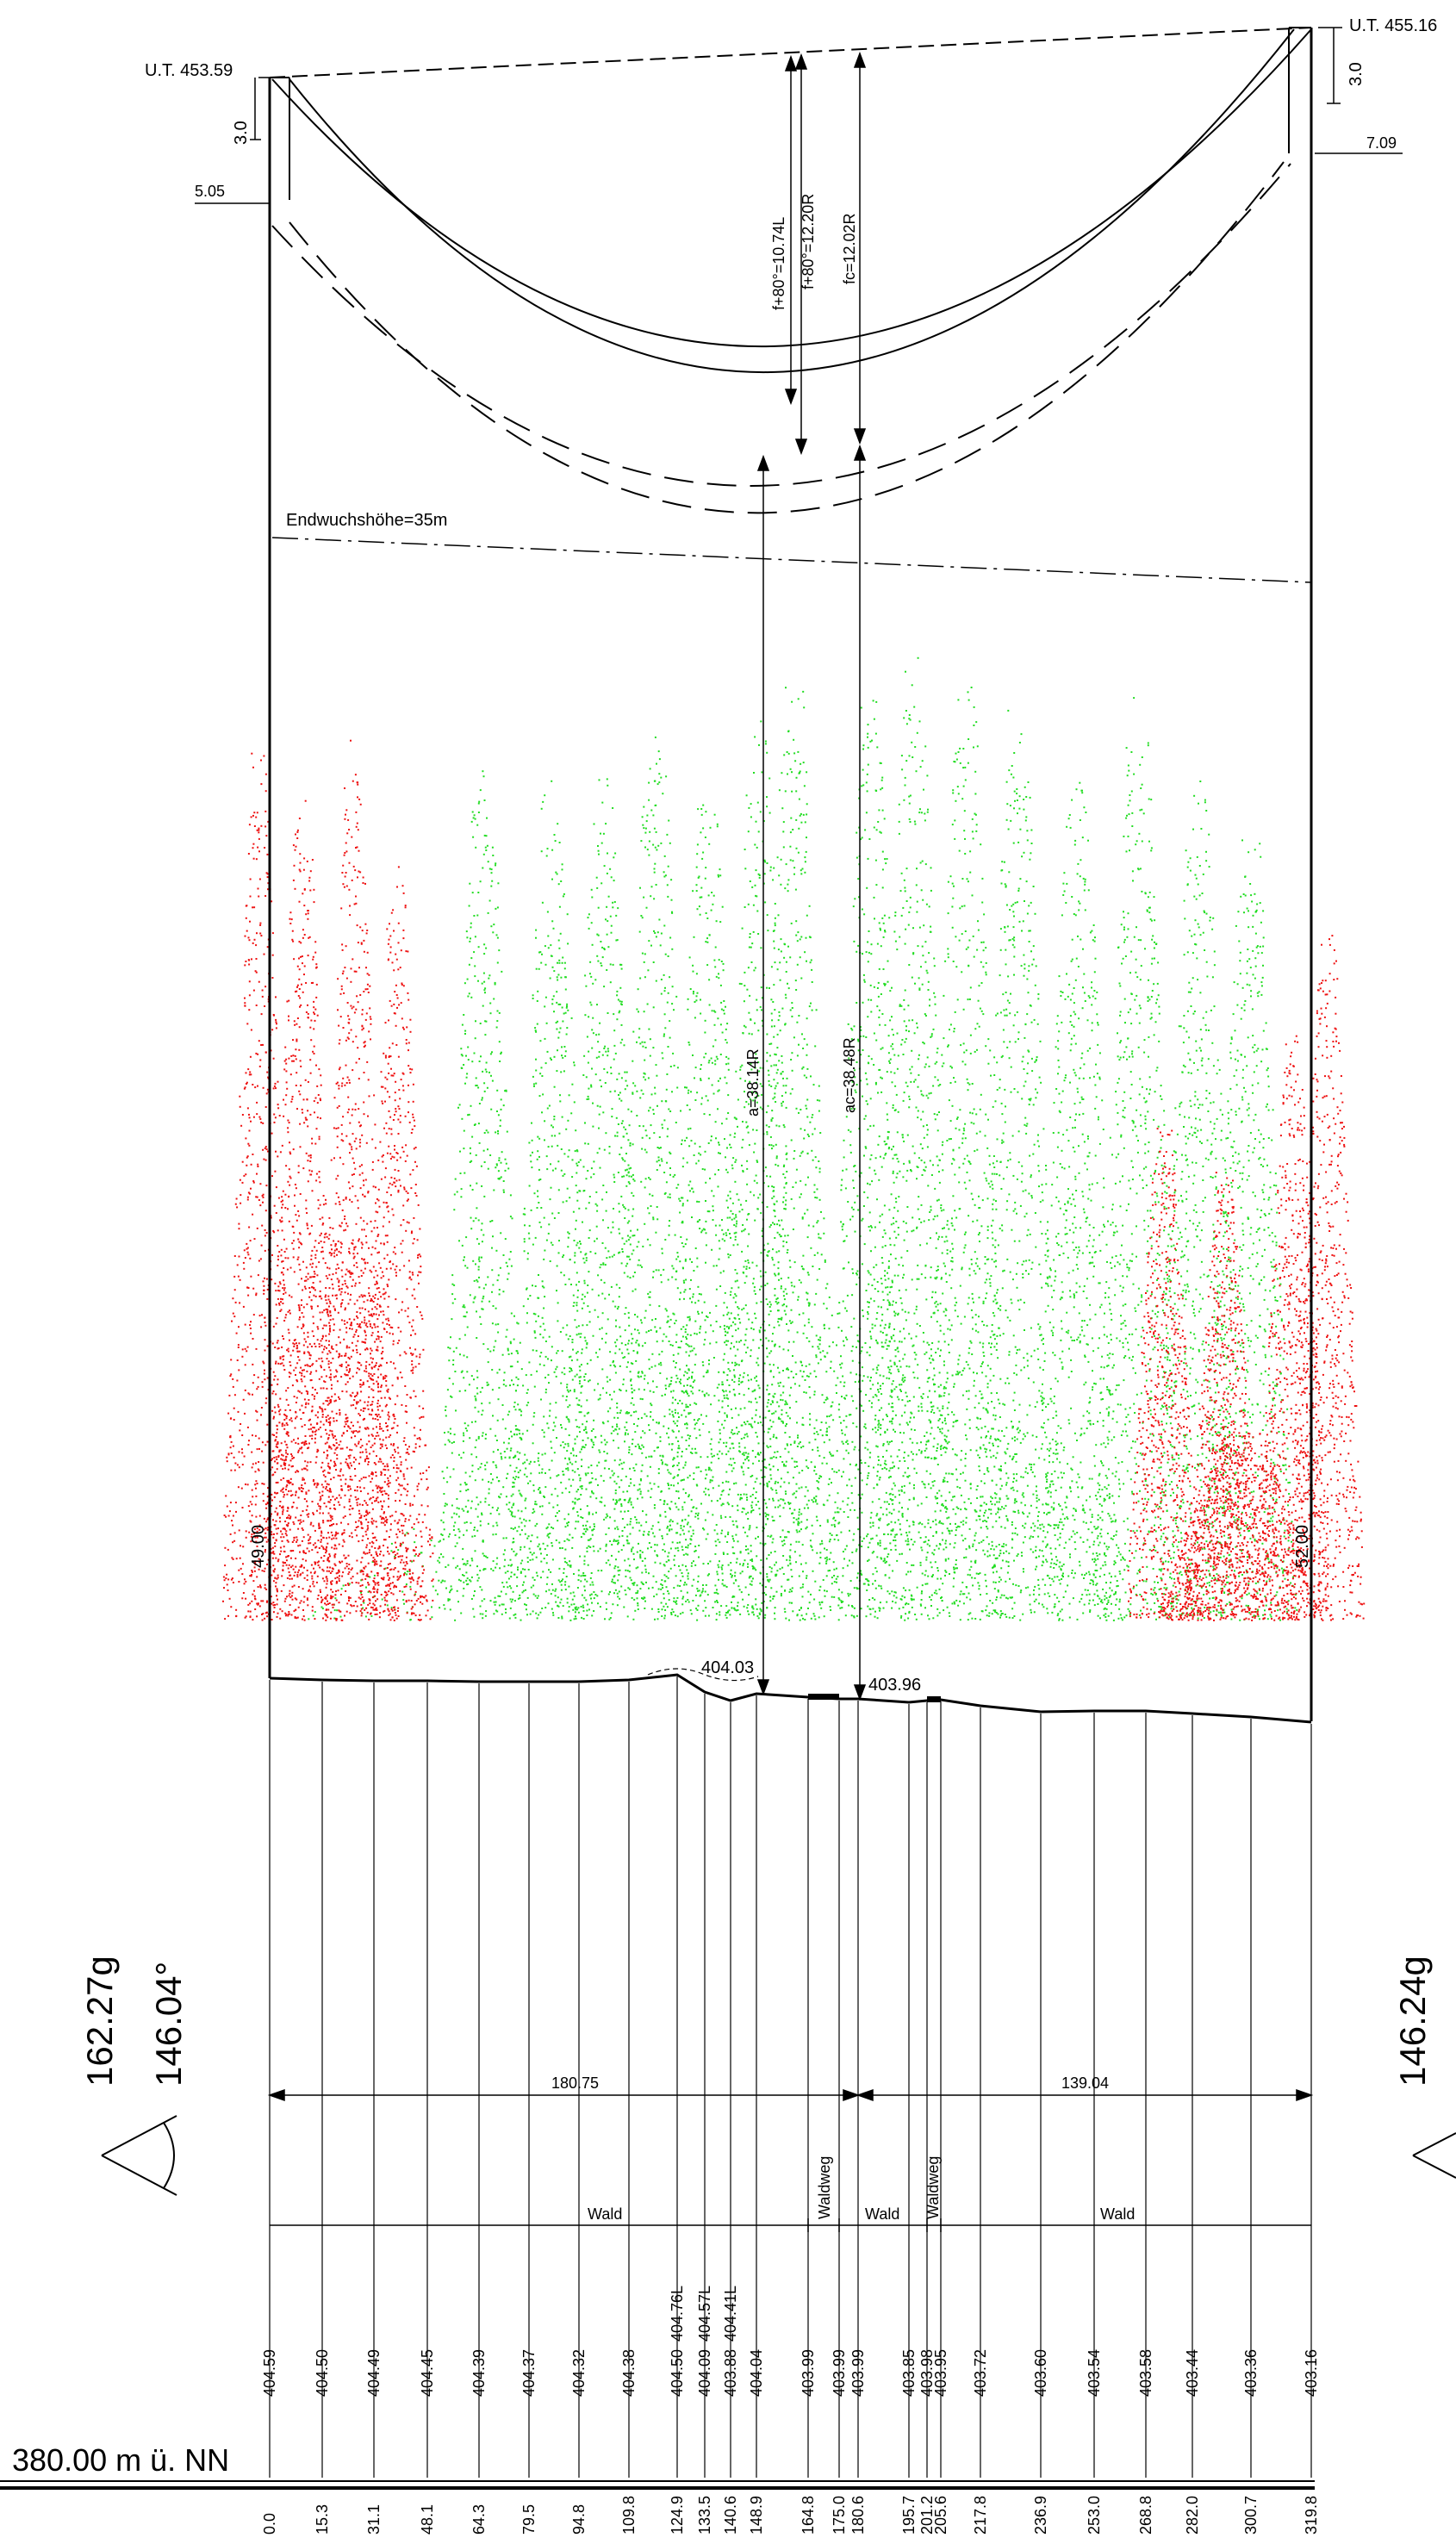  I want to click on clearance-center-label: ac=38.48R, so click(850, 1075).